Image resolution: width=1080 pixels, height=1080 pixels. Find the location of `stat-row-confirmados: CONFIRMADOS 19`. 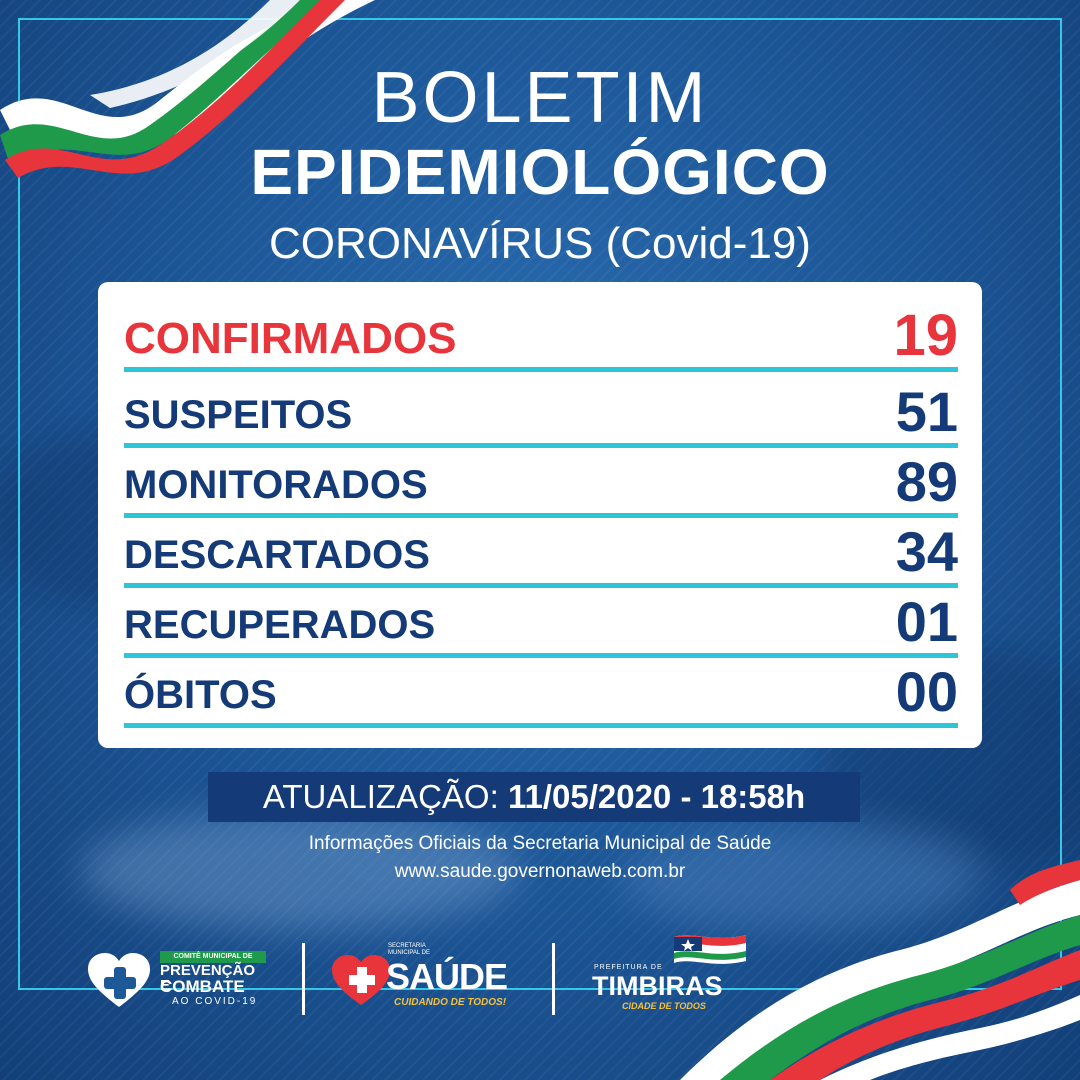

stat-row-confirmados: CONFIRMADOS 19 is located at coordinates (541, 331).